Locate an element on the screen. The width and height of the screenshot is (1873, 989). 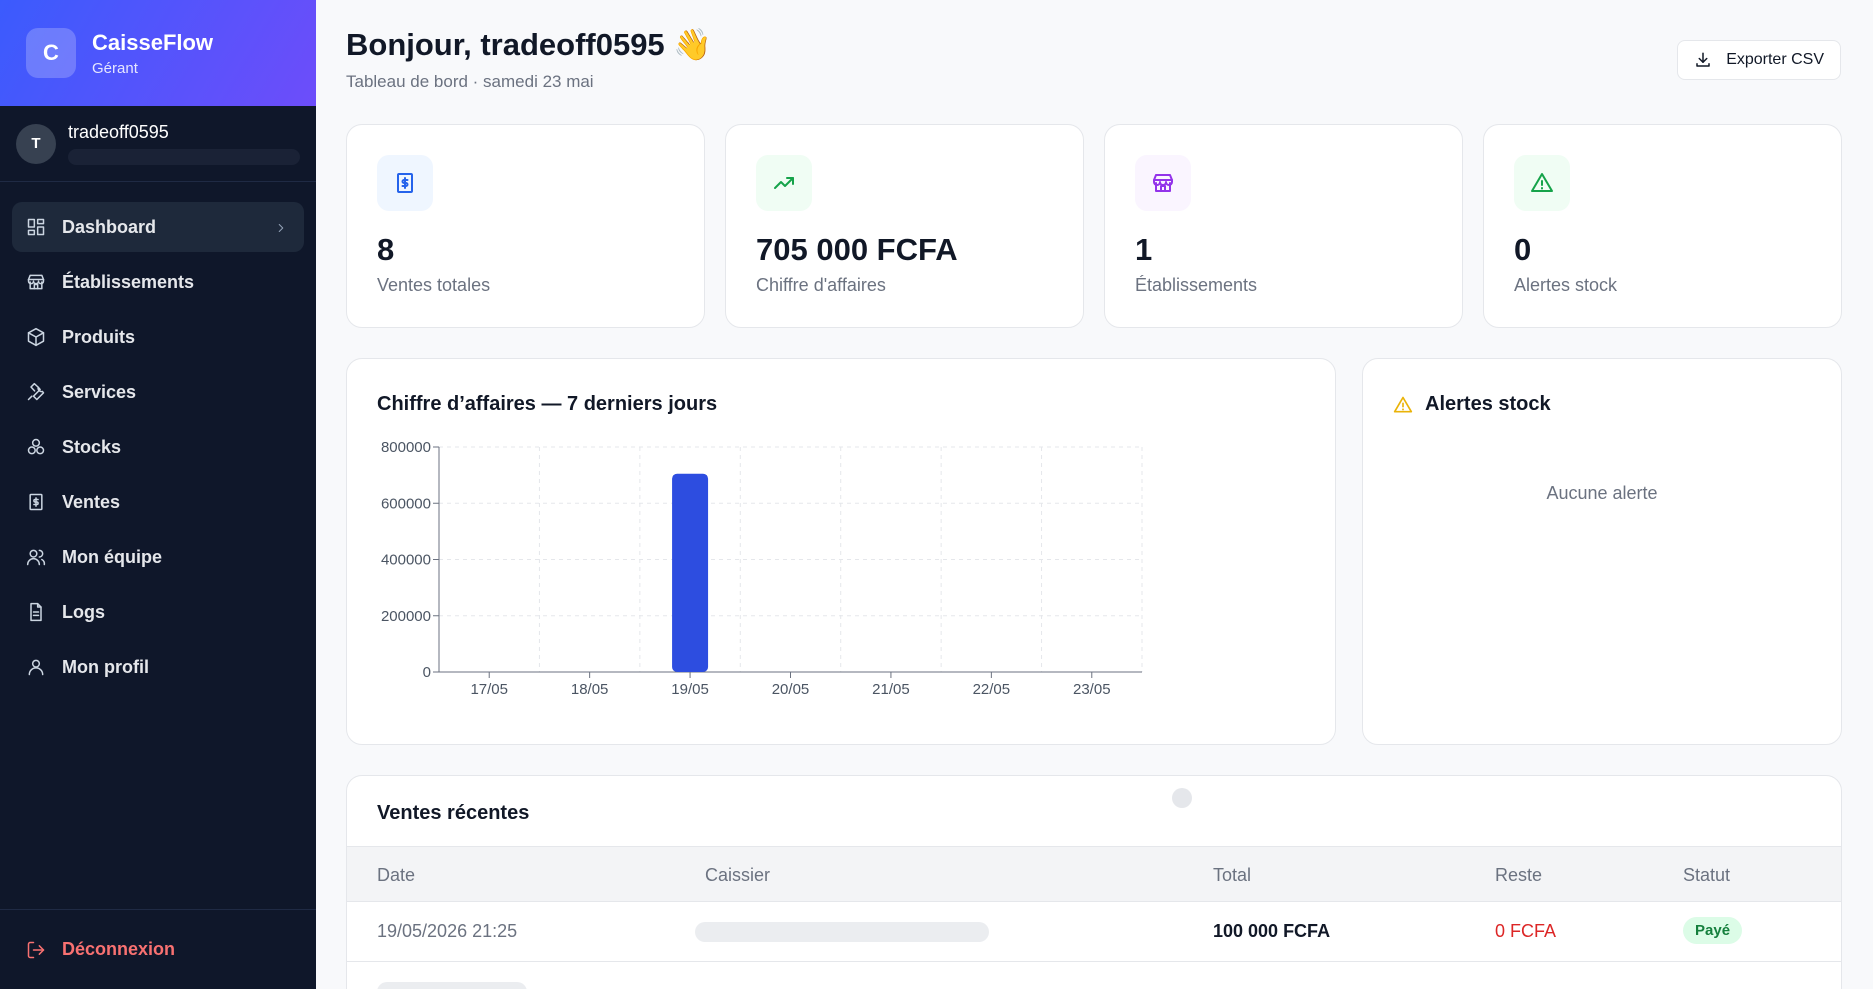
logout-label: Déconnexion is located at coordinates (119, 949).